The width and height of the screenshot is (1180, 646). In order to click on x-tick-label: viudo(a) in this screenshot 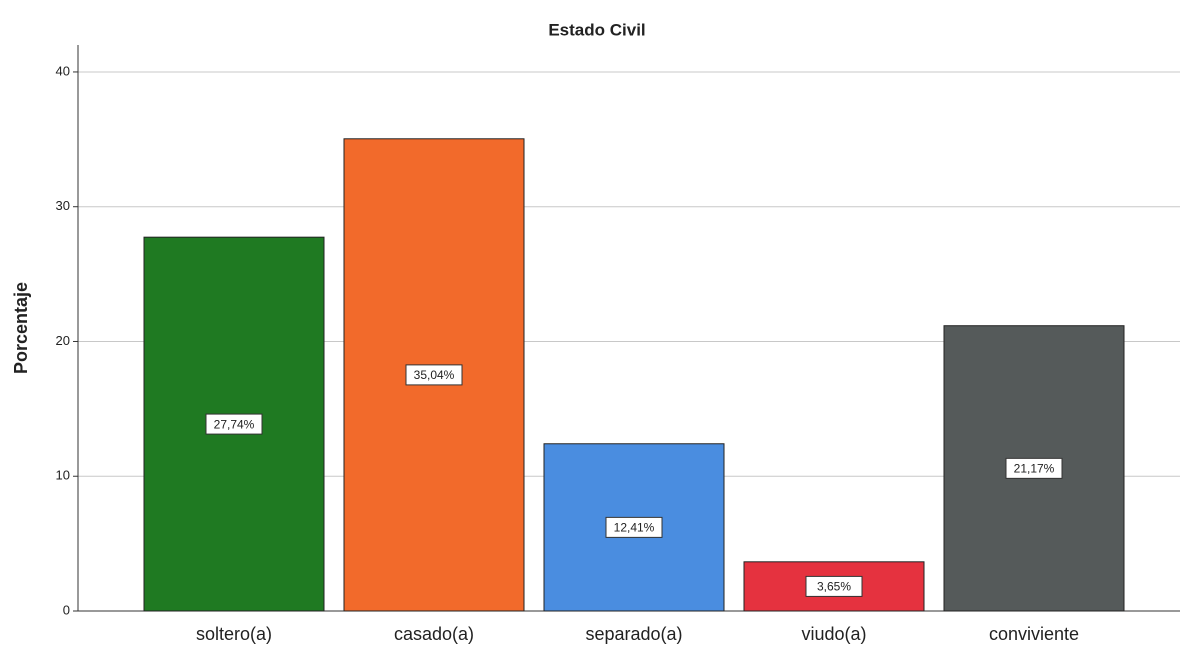, I will do `click(833, 634)`.